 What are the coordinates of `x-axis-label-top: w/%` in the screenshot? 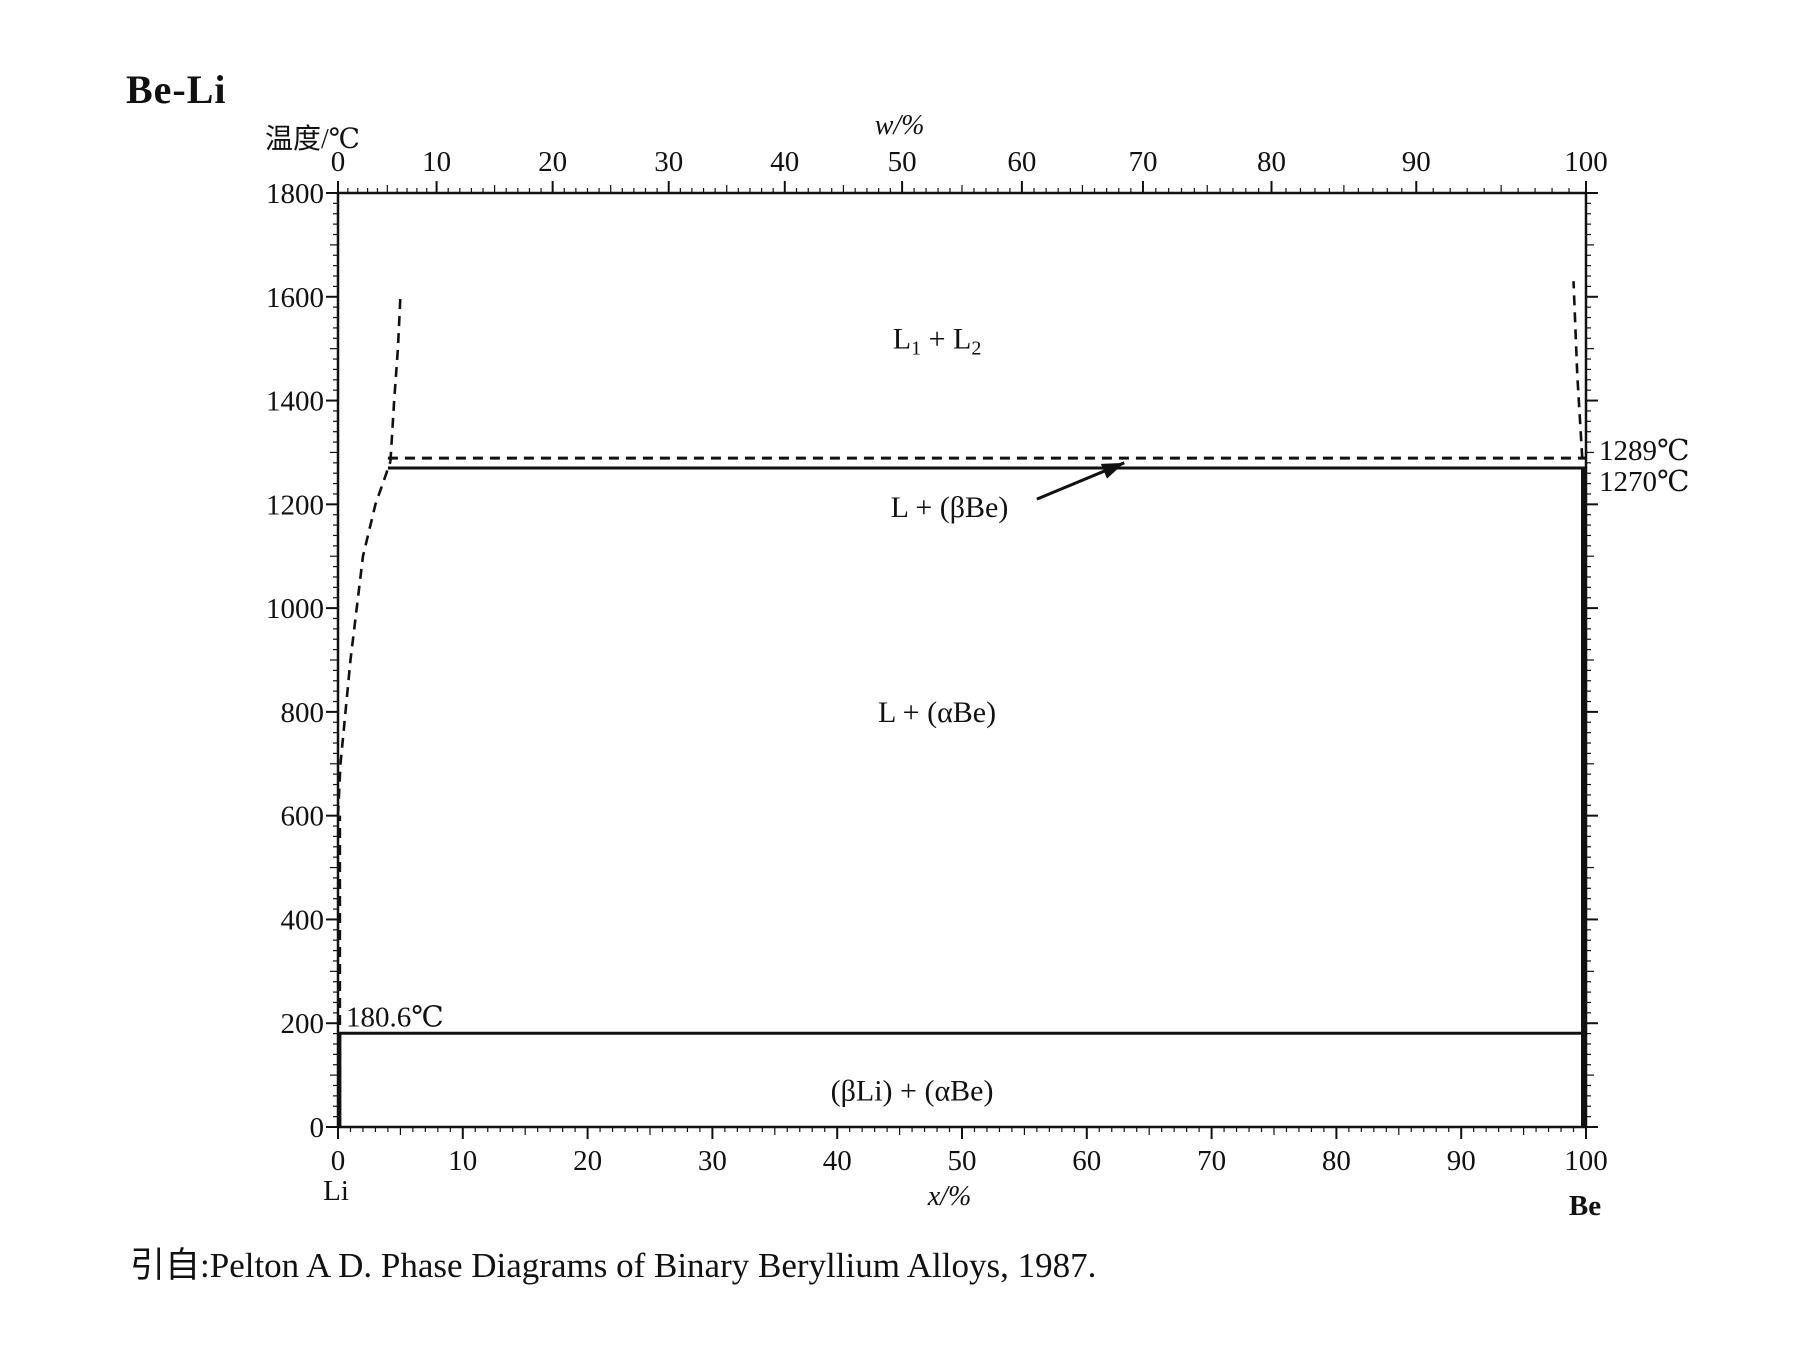 It's located at (900, 125).